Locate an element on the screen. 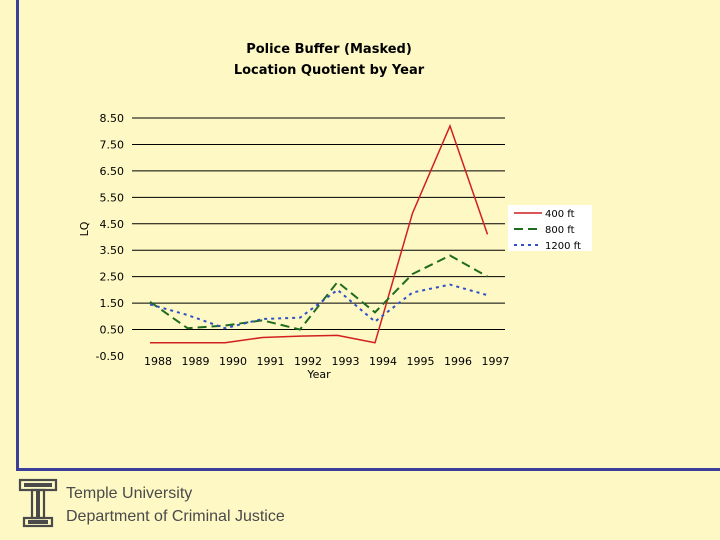  x-tick-label: 1990 is located at coordinates (233, 361).